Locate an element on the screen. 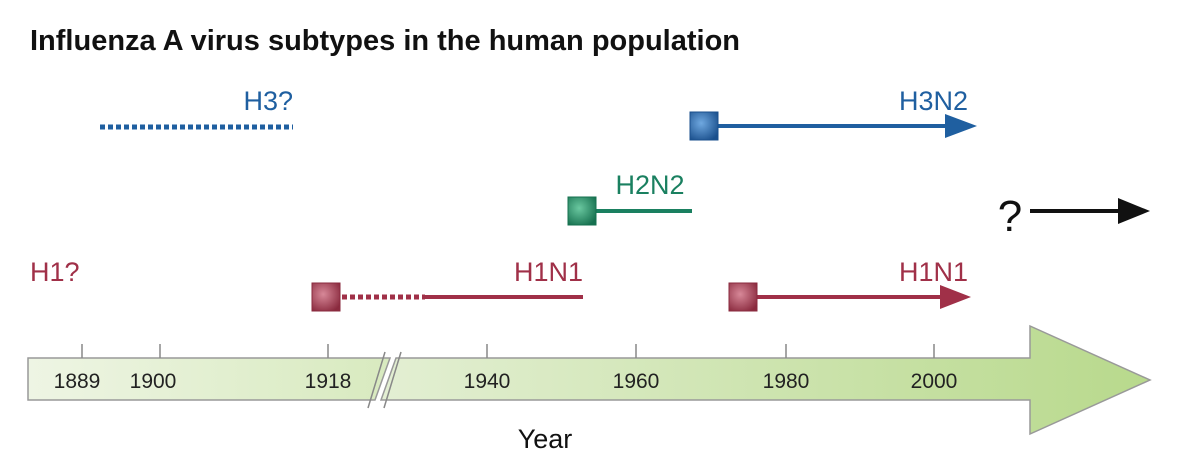 This screenshot has height=475, width=1200. lineage-label: H3? is located at coordinates (268, 101).